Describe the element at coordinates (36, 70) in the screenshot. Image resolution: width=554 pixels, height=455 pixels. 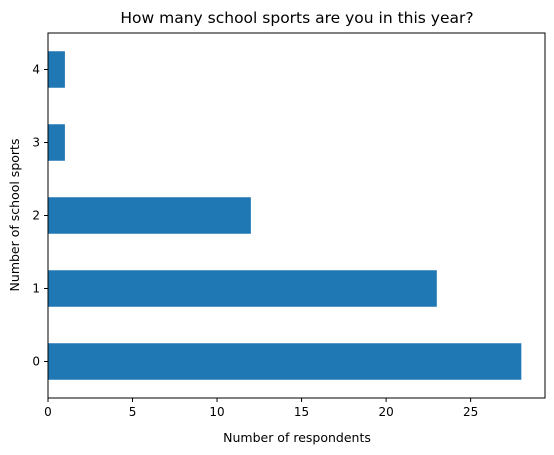
I see `y-tick-label-4: 4` at that location.